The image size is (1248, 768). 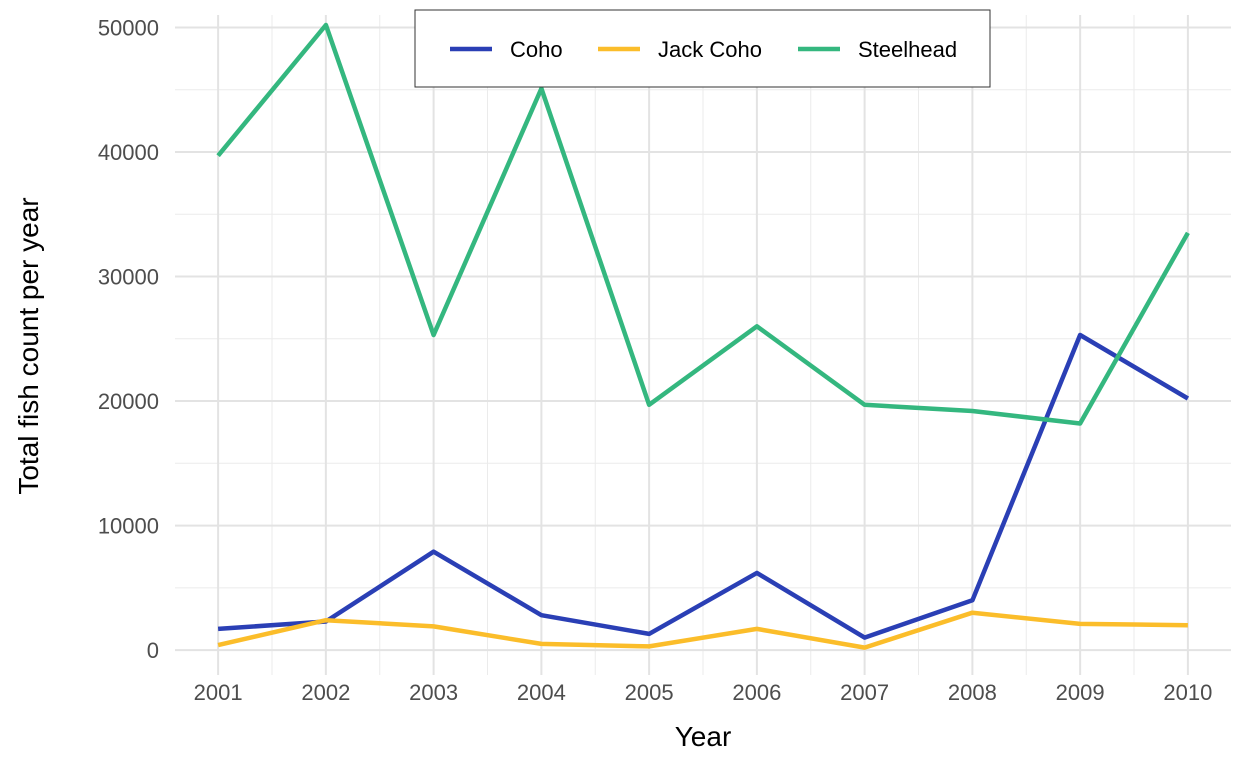 What do you see at coordinates (433, 692) in the screenshot?
I see `x-tick-label: 2003` at bounding box center [433, 692].